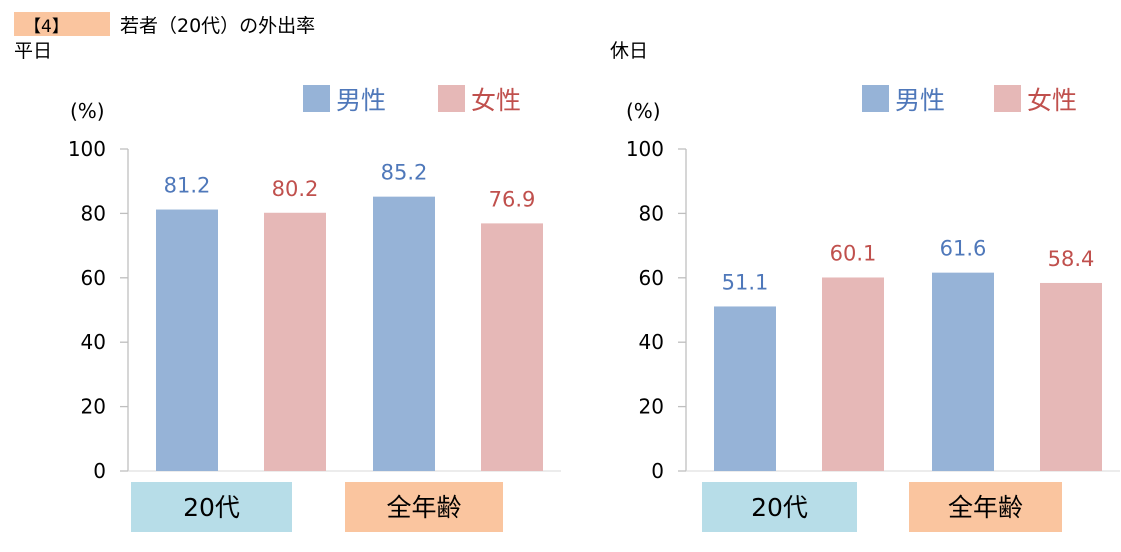  Describe the element at coordinates (187, 186) in the screenshot. I see `data-label: 81.2` at that location.